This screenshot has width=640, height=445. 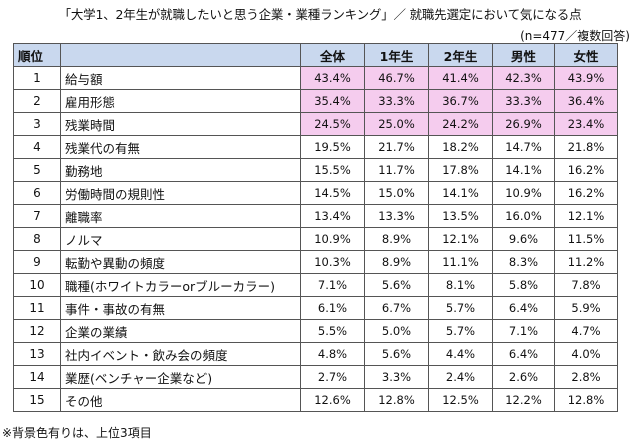 What do you see at coordinates (37, 193) in the screenshot?
I see `cell-rank: 6` at bounding box center [37, 193].